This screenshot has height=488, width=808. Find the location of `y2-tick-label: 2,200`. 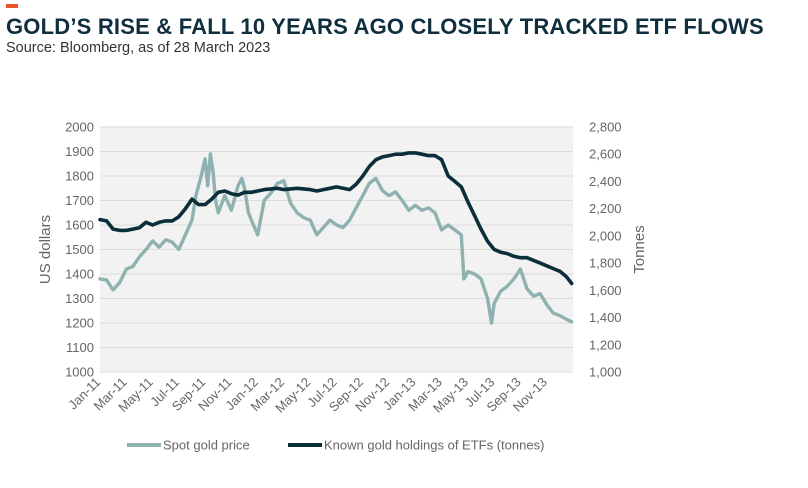

y2-tick-label: 2,200 is located at coordinates (605, 208).